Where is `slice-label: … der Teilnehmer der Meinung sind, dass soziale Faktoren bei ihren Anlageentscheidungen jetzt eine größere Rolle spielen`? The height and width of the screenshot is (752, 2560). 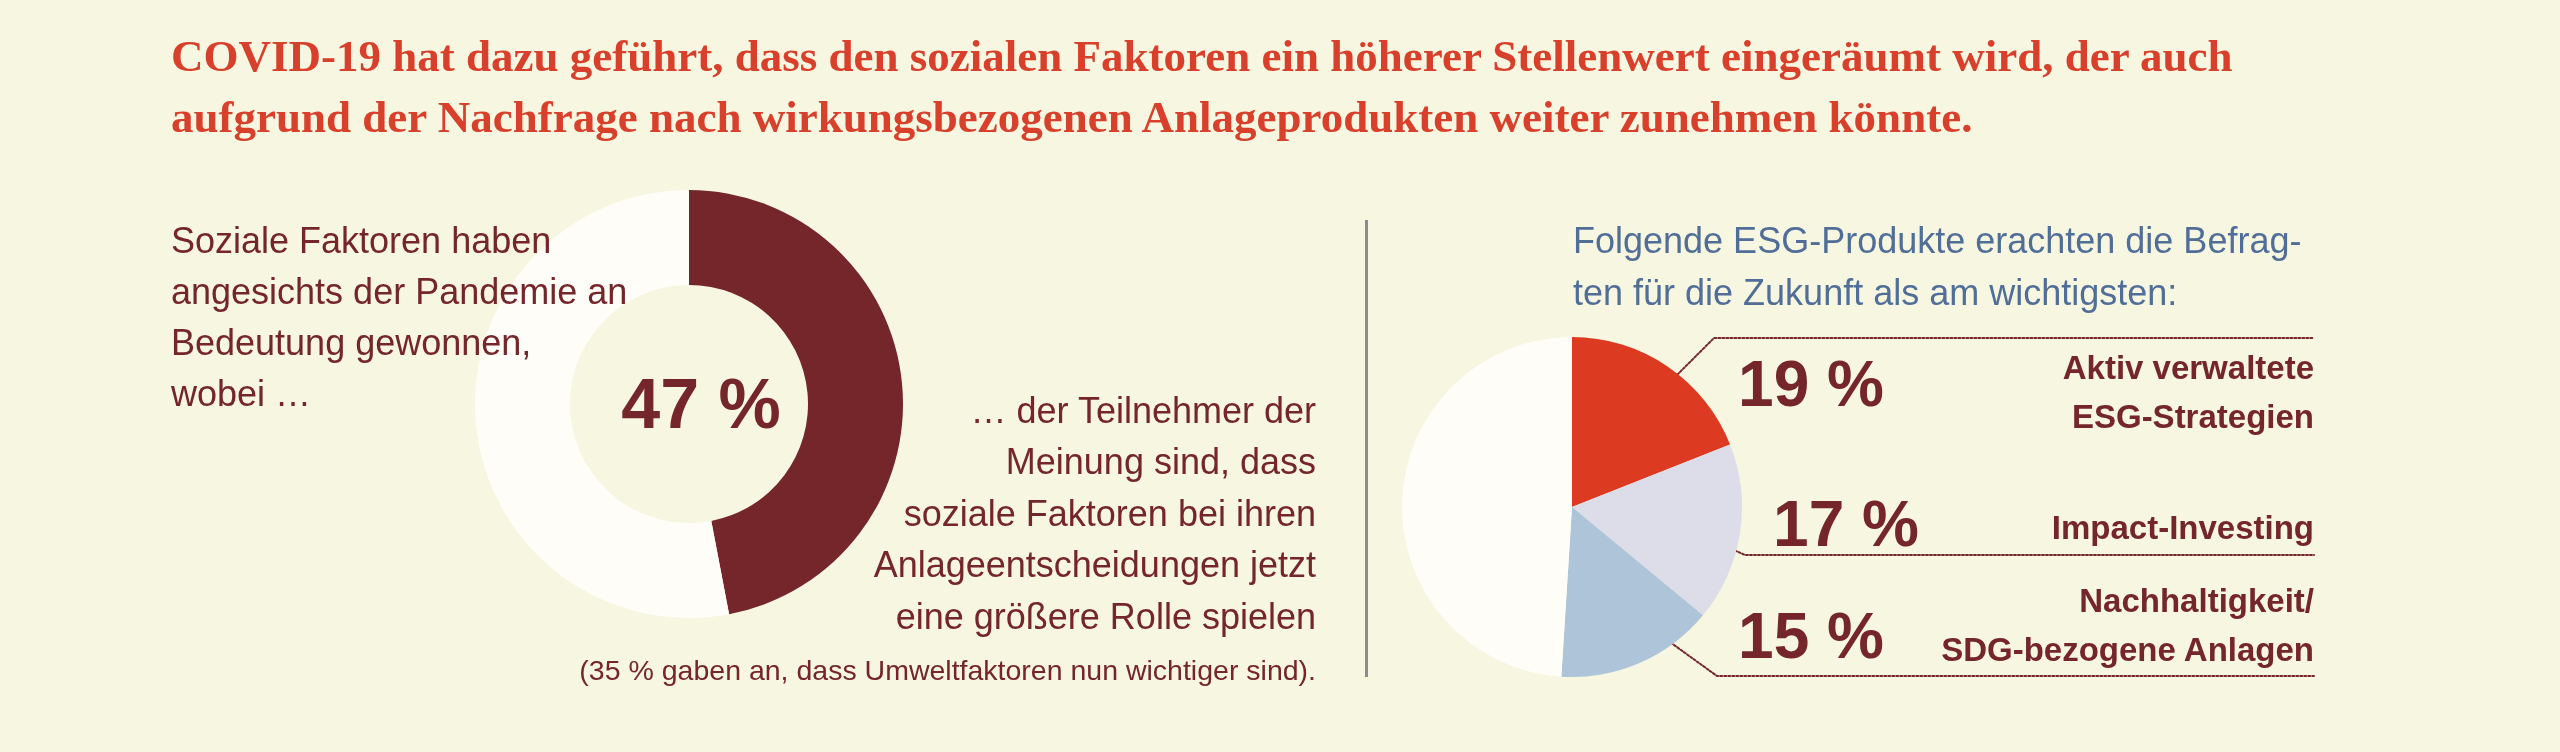
slice-label: … der Teilnehmer der Meinung sind, dass soziale Faktoren bei ihren Anlageentscheidungen jetzt eine größere Rolle spielen is located at coordinates (1095, 513).